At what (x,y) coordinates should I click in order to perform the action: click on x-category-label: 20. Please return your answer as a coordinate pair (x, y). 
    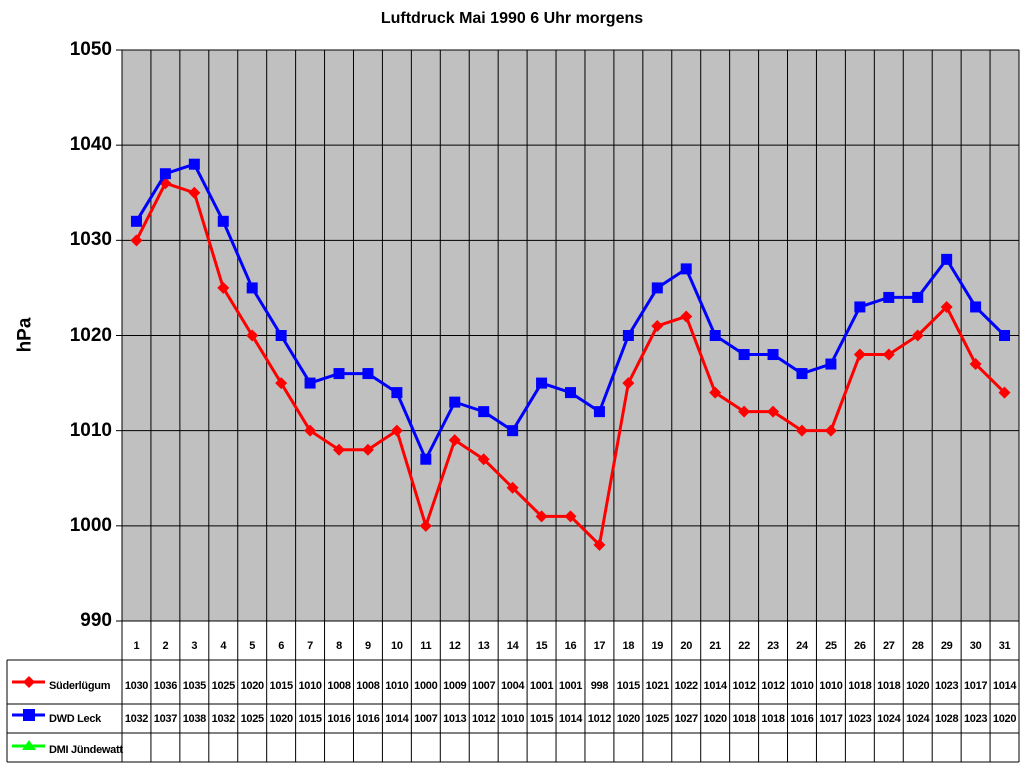
    Looking at the image, I should click on (686, 646).